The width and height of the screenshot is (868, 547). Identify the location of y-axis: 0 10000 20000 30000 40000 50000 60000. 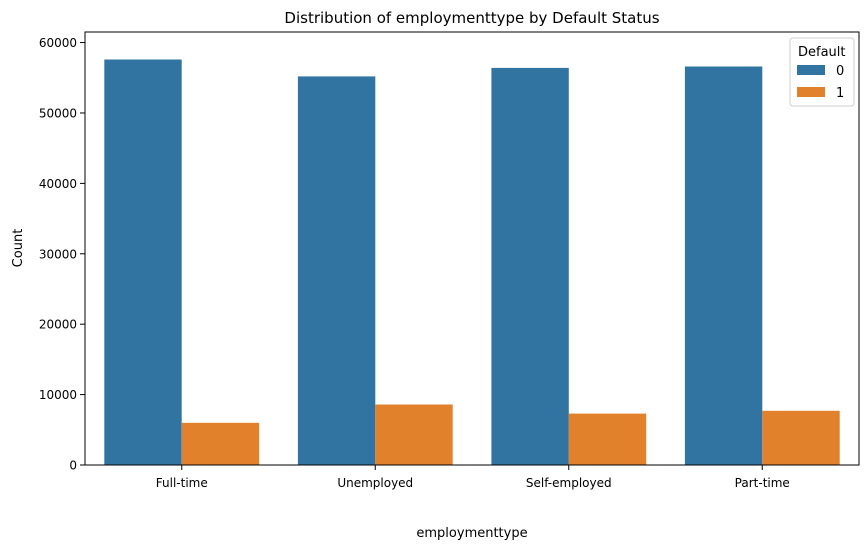
(62, 254).